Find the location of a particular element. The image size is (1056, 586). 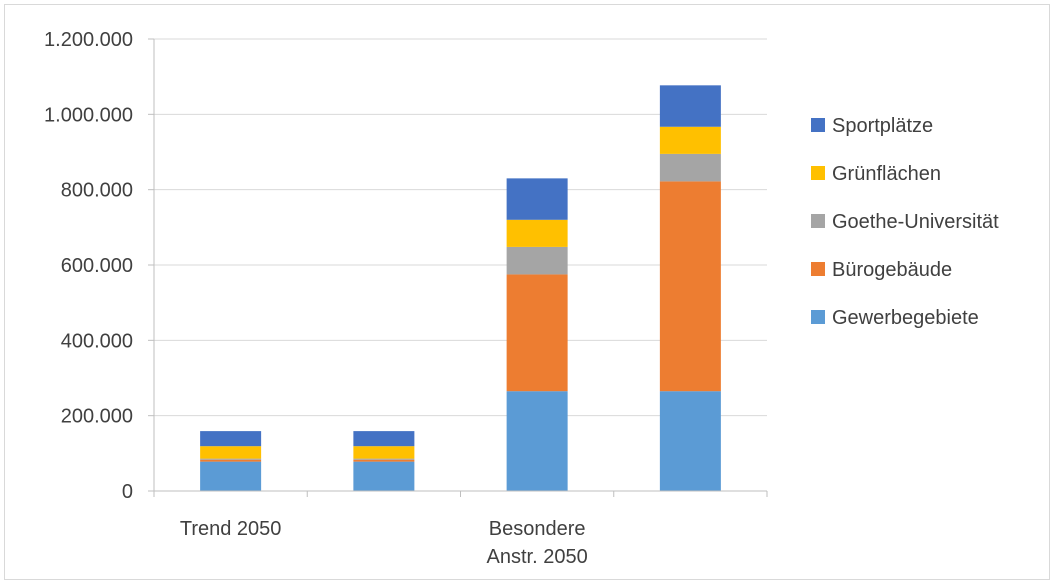

legend-label: Bürogebäude is located at coordinates (892, 270).